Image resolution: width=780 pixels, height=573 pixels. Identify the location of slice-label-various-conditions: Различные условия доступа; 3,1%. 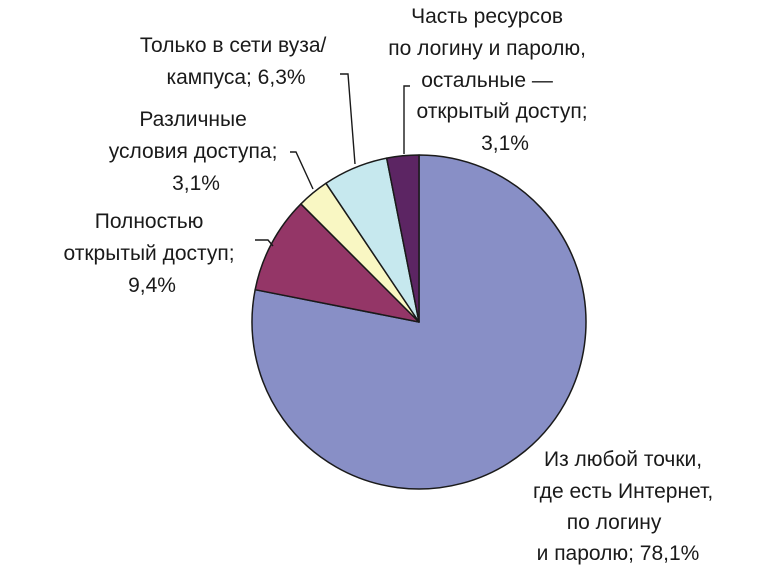
(196, 151).